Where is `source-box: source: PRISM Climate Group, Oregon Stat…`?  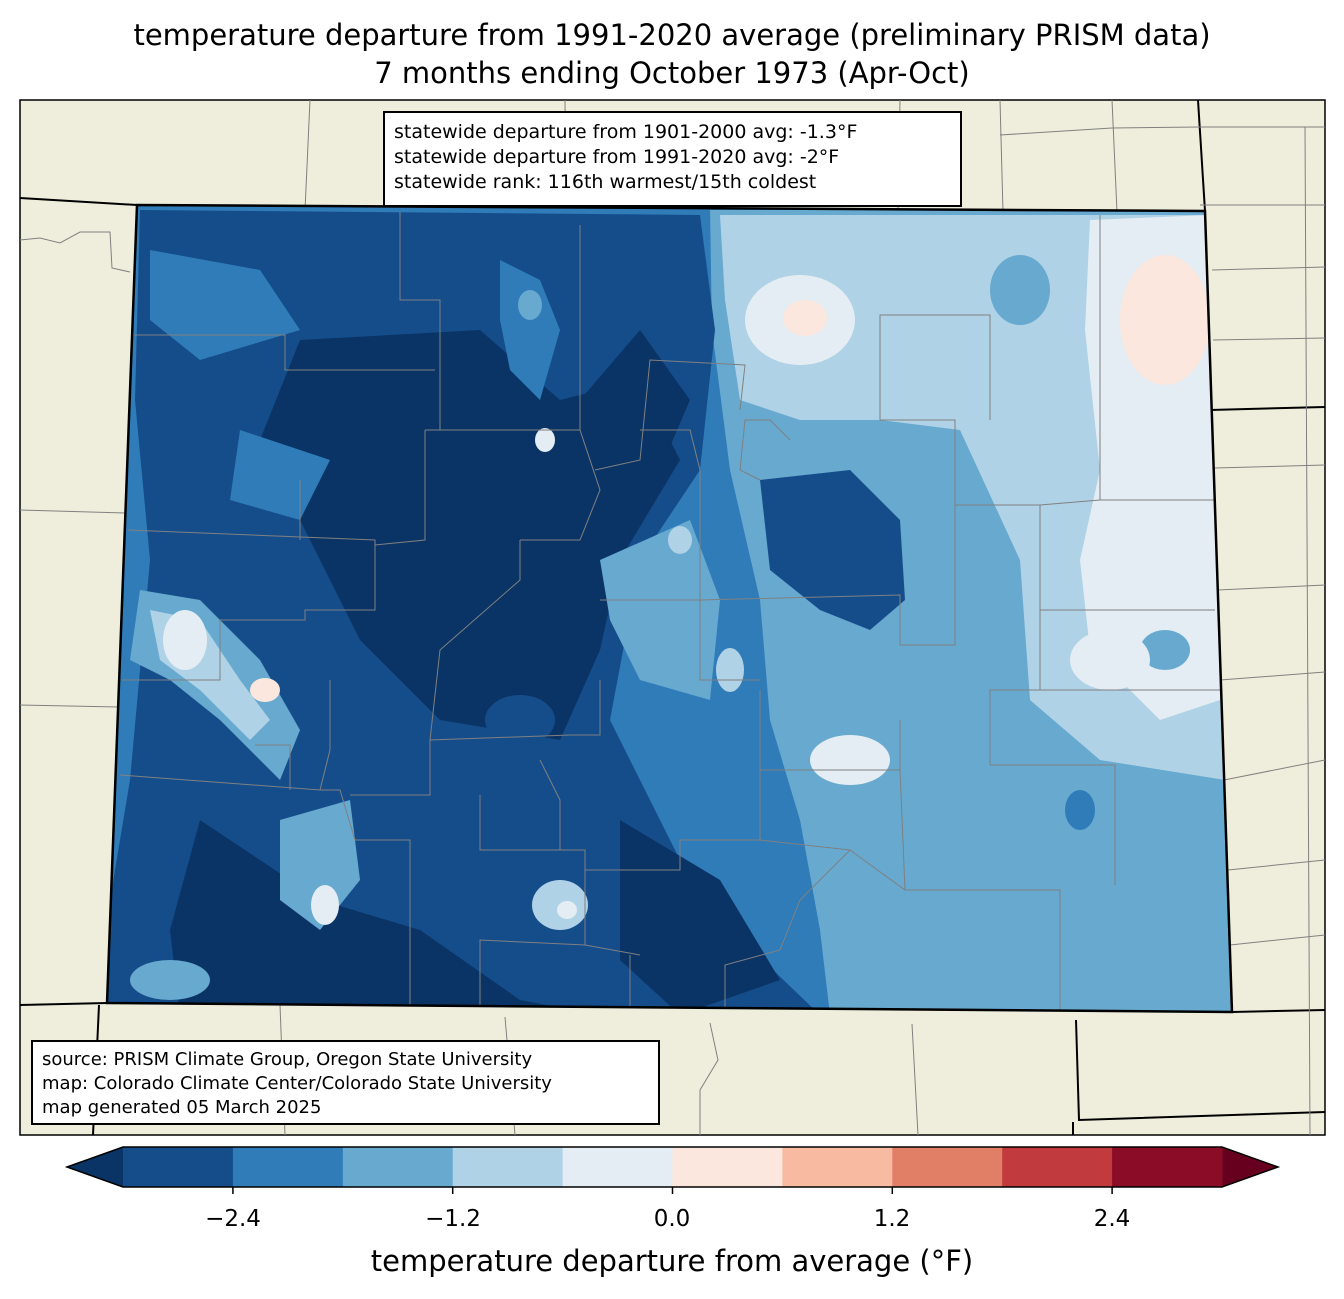 source-box: source: PRISM Climate Group, Oregon Stat… is located at coordinates (345, 1082).